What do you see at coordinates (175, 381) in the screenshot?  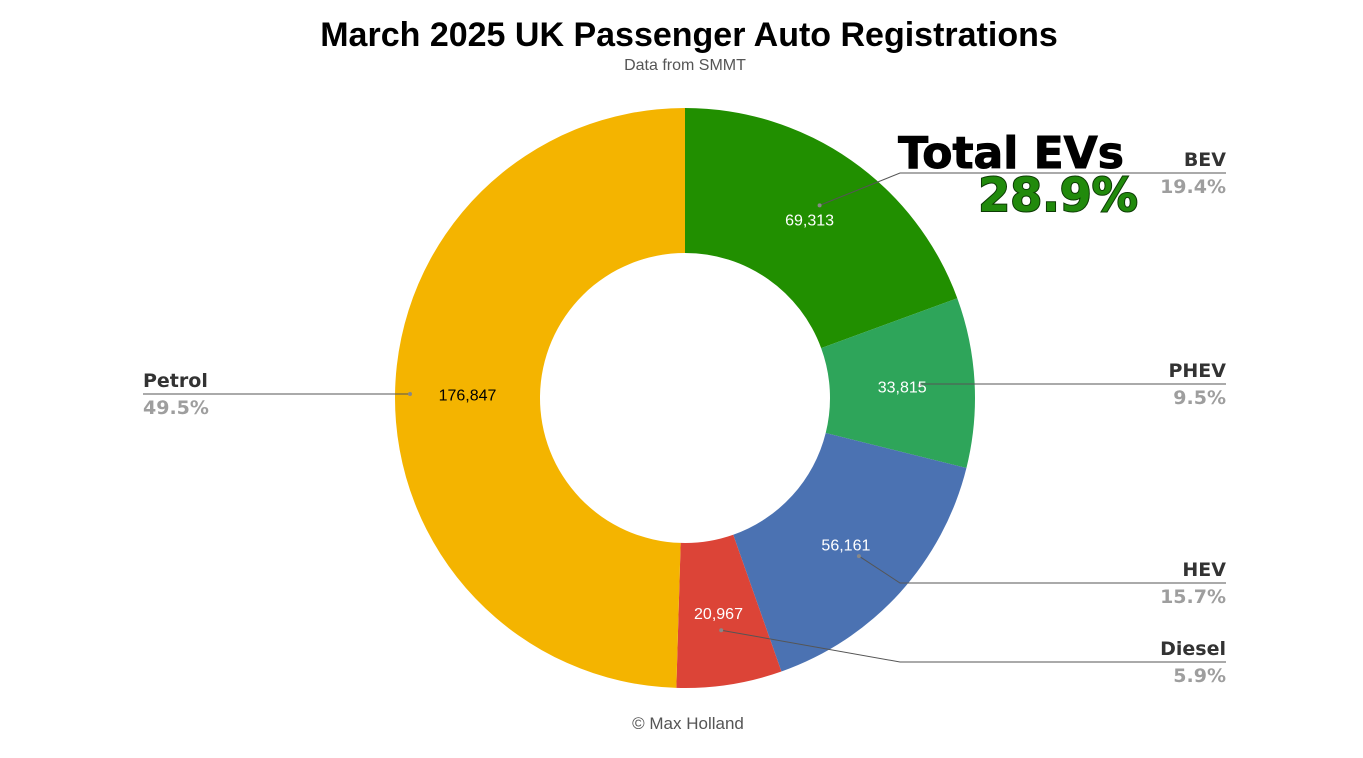 I see `legend-name-petrol: Petrol` at bounding box center [175, 381].